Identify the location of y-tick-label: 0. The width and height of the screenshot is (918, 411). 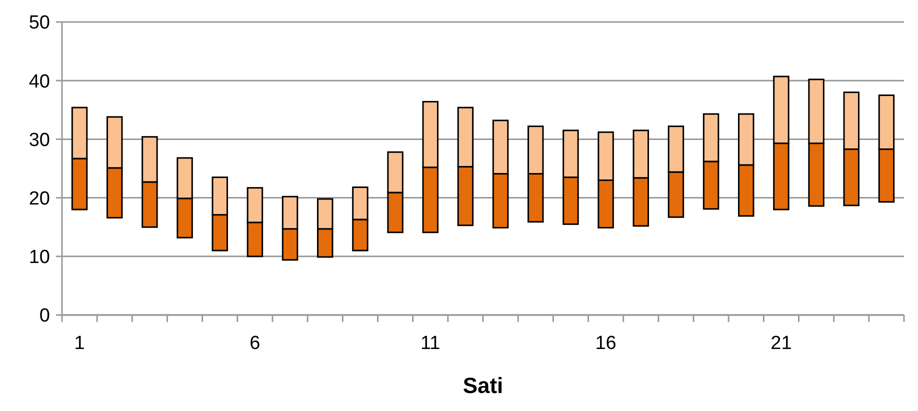
(44, 316).